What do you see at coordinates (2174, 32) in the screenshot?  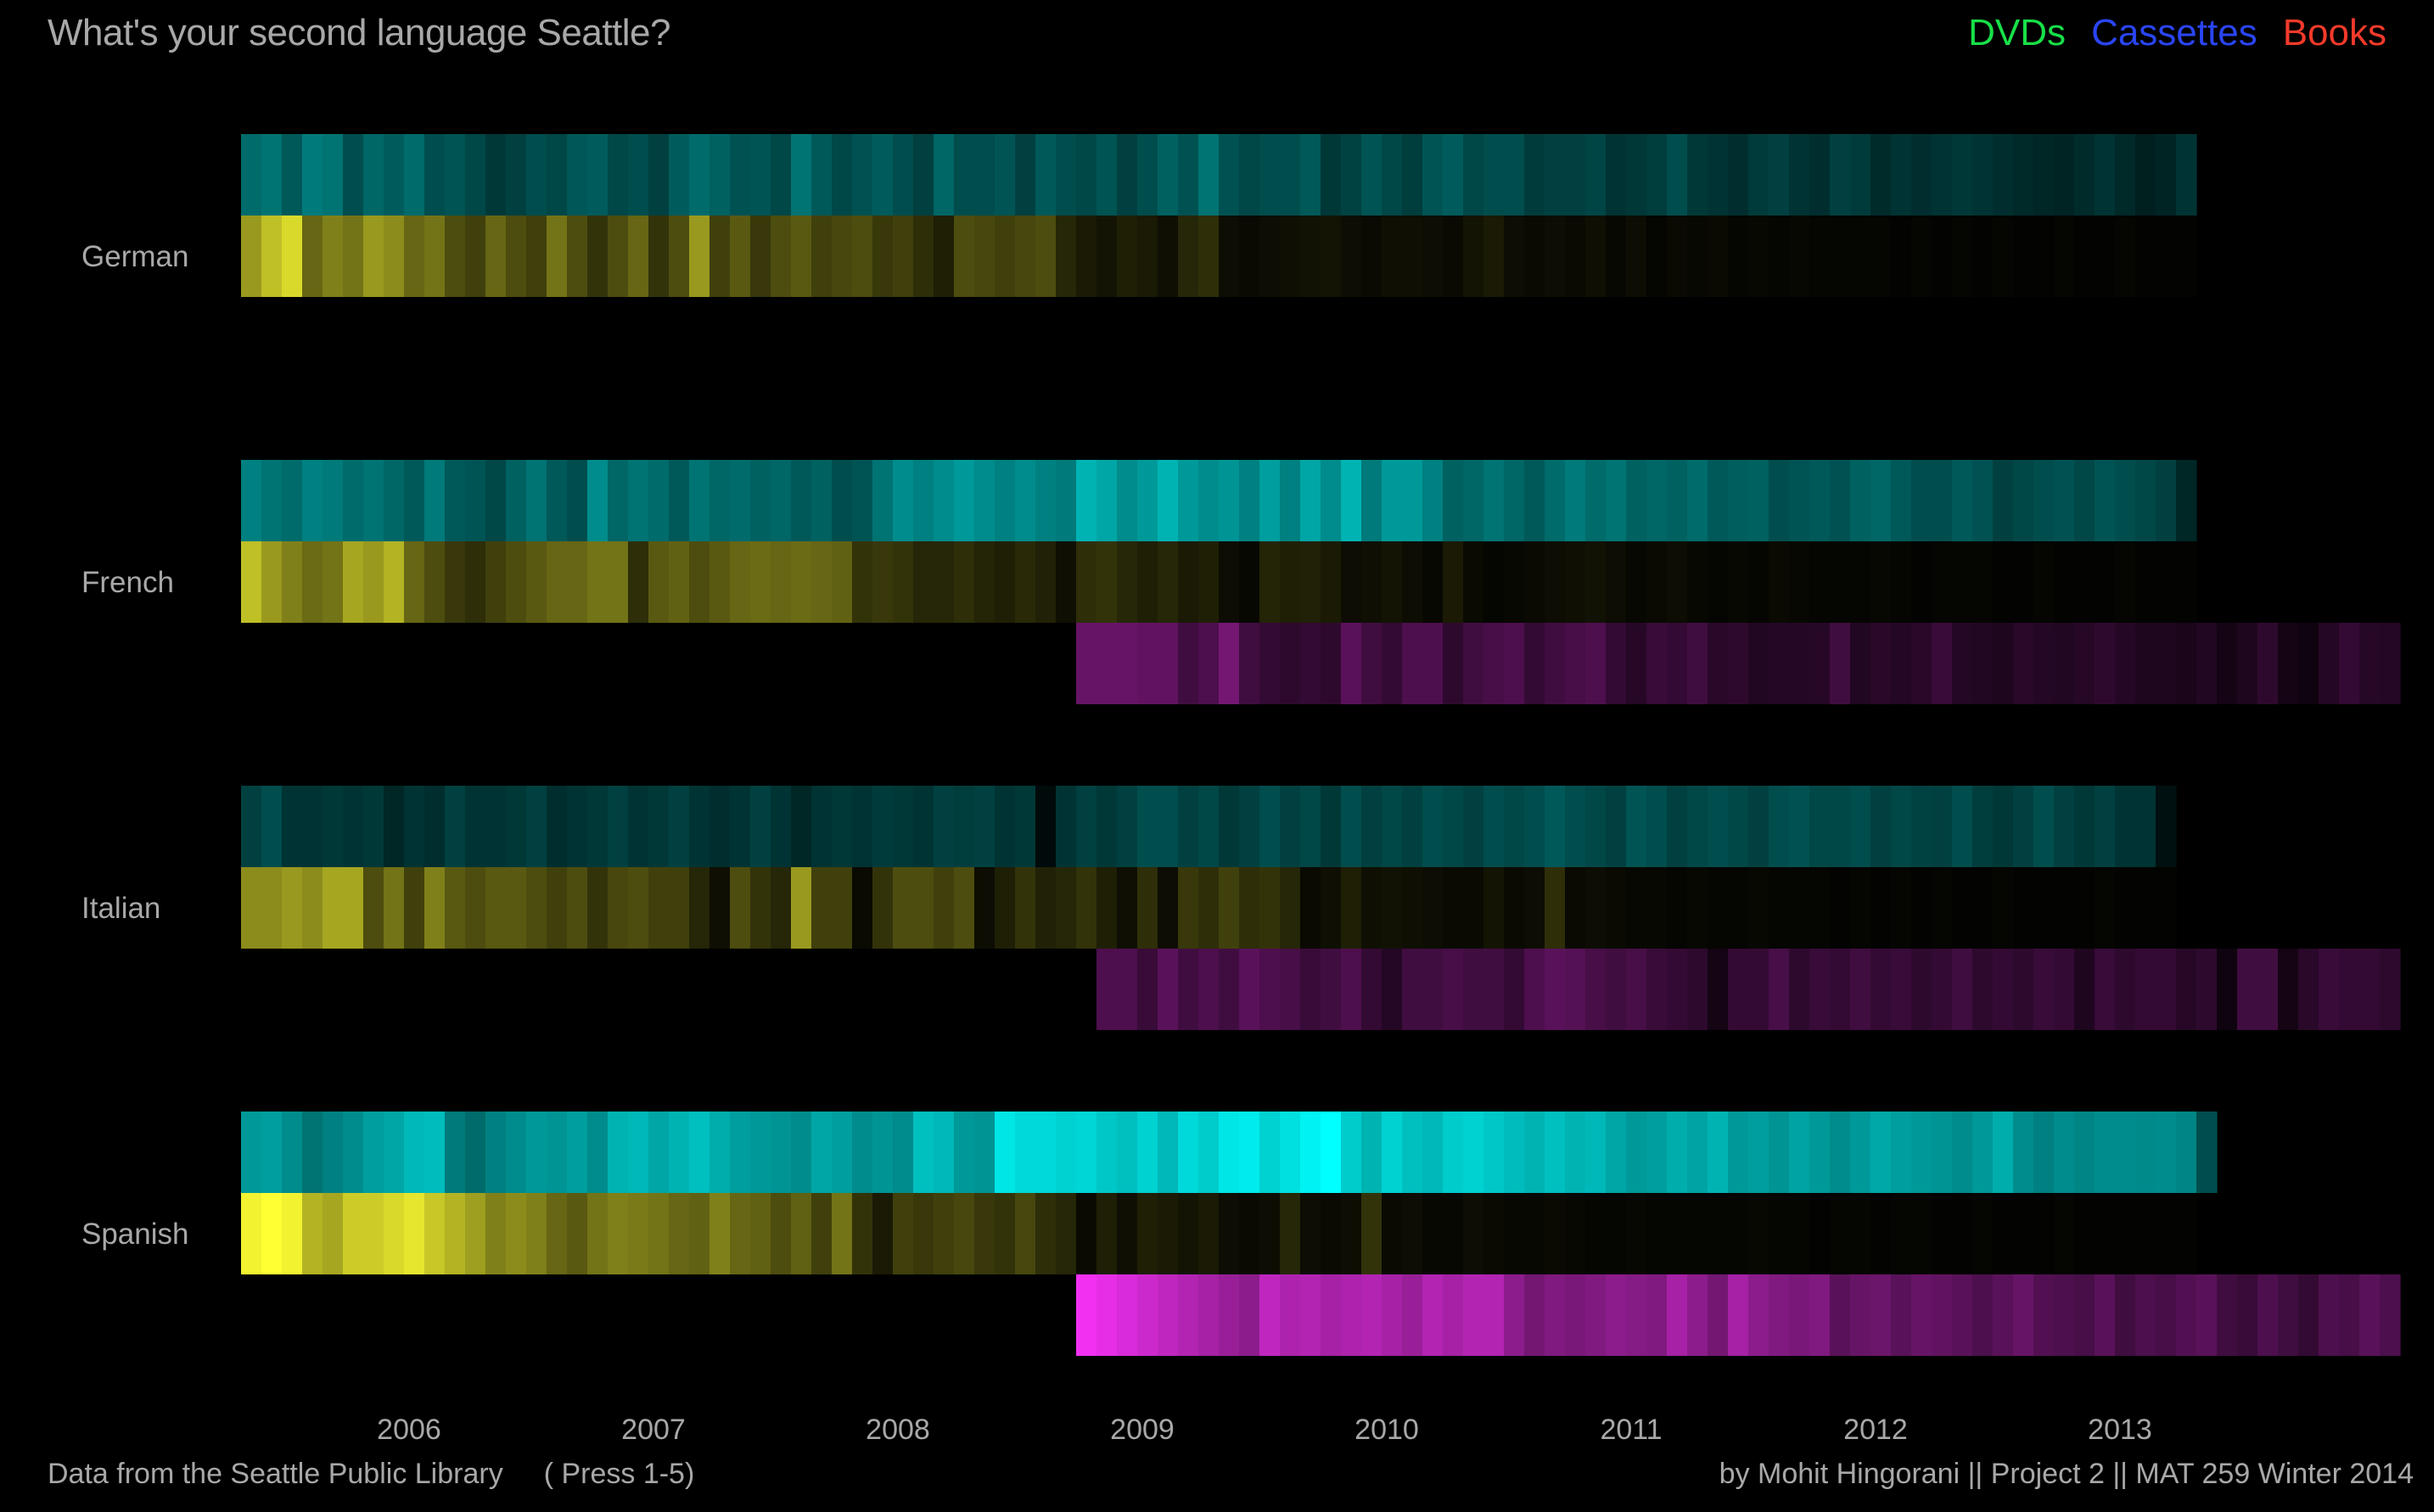 I see `legend-item-cassettes: Cassettes` at bounding box center [2174, 32].